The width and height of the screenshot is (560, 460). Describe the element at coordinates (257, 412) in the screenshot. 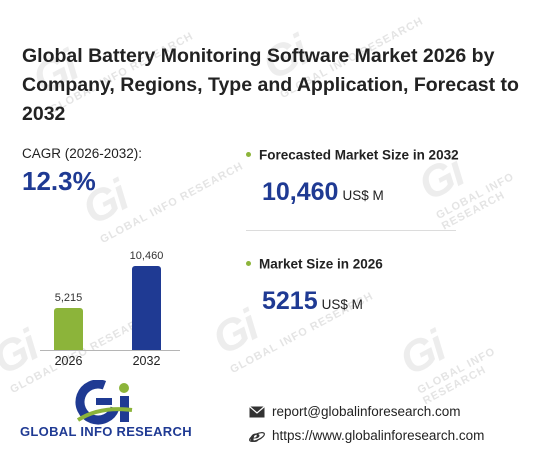

I see `envelope-icon` at that location.